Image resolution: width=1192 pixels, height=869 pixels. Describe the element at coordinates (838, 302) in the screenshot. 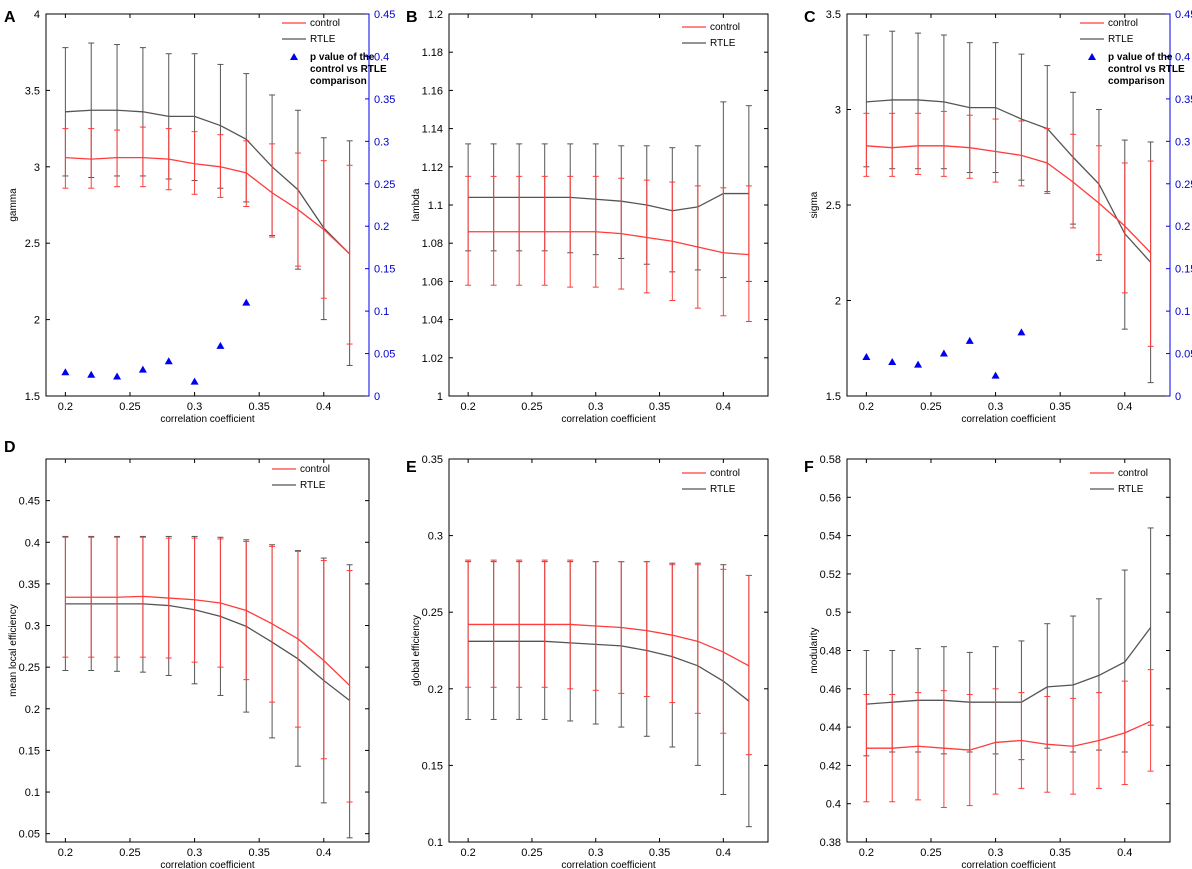

I see `panel-c-y-tick-label: 2` at that location.